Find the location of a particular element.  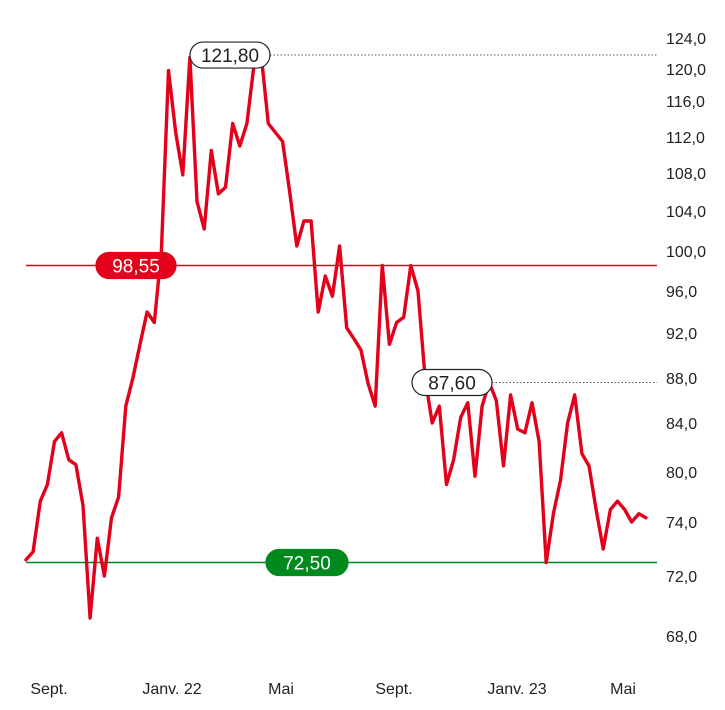

price-badge: 98,55 is located at coordinates (136, 265).